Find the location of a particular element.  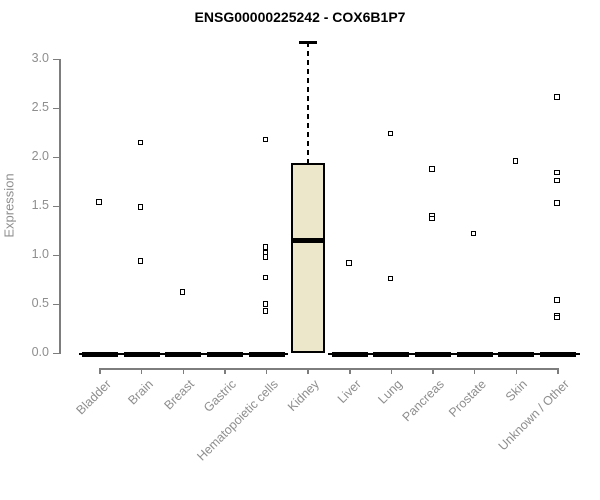

x-tick-label: Breast is located at coordinates (179, 395).